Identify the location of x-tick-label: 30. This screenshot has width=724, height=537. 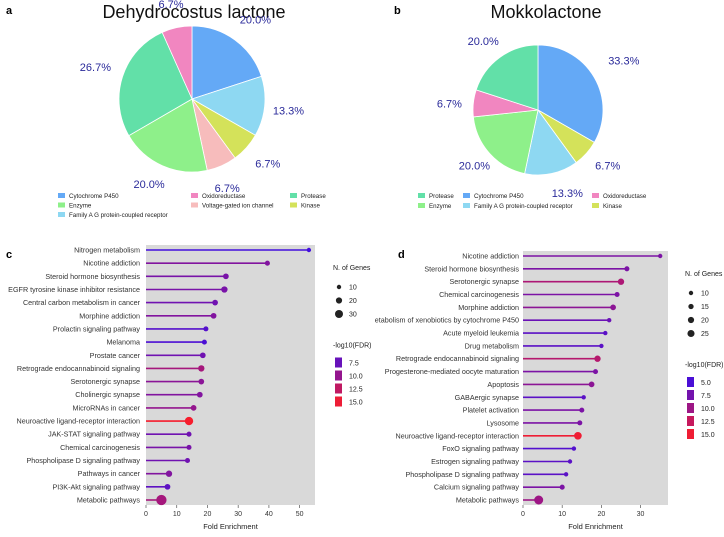
(641, 514).